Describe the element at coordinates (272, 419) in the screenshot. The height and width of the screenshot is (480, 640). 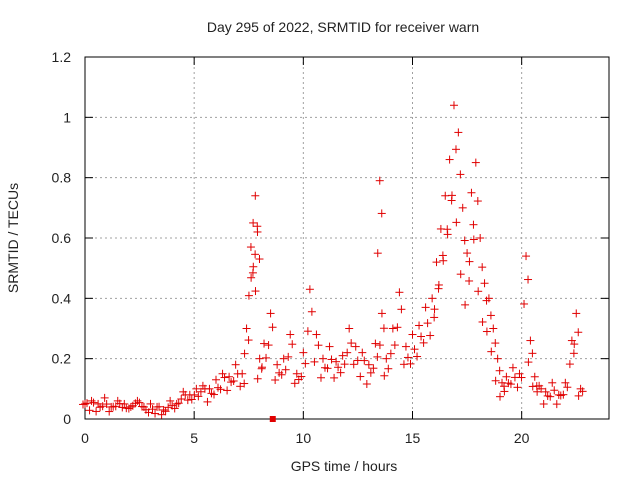
I see `outlier-point` at that location.